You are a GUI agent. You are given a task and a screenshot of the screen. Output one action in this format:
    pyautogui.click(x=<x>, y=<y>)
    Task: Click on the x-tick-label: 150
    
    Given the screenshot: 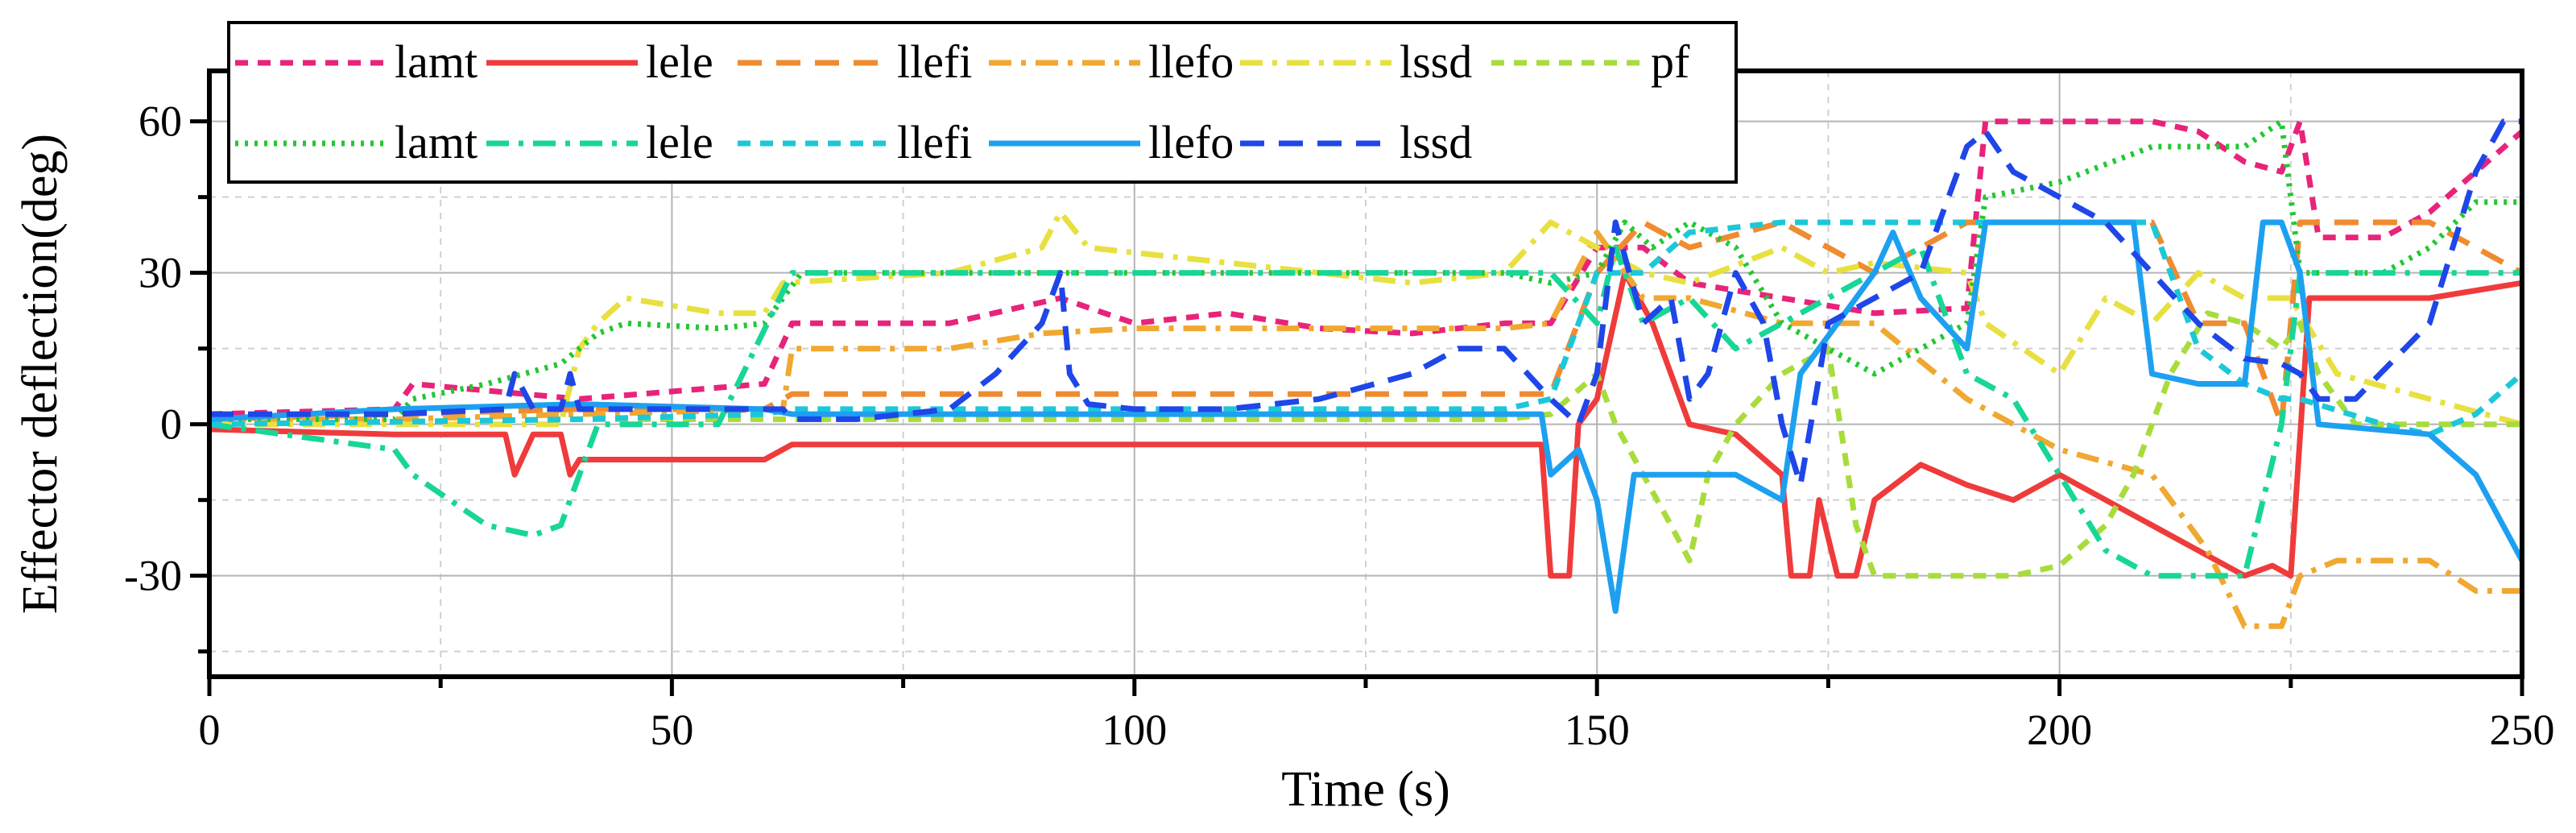 What is the action you would take?
    pyautogui.click(x=1597, y=730)
    